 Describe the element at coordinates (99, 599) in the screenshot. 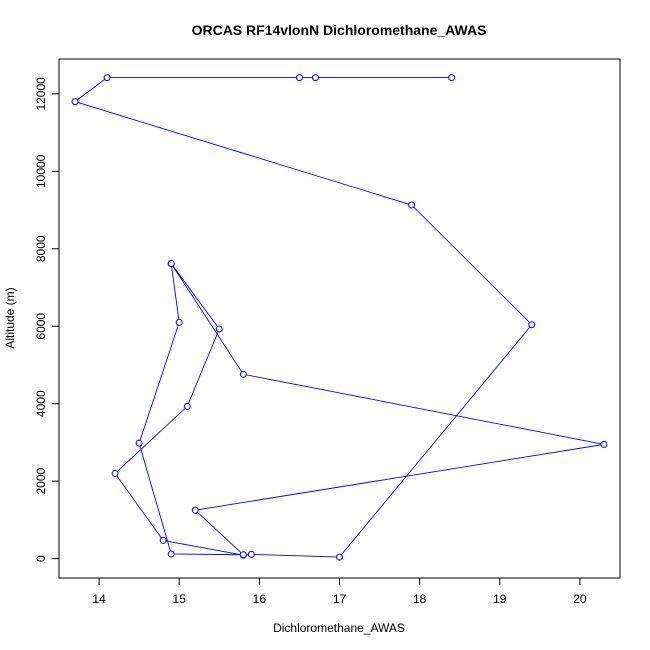

I see `x-tick-label: 14` at that location.